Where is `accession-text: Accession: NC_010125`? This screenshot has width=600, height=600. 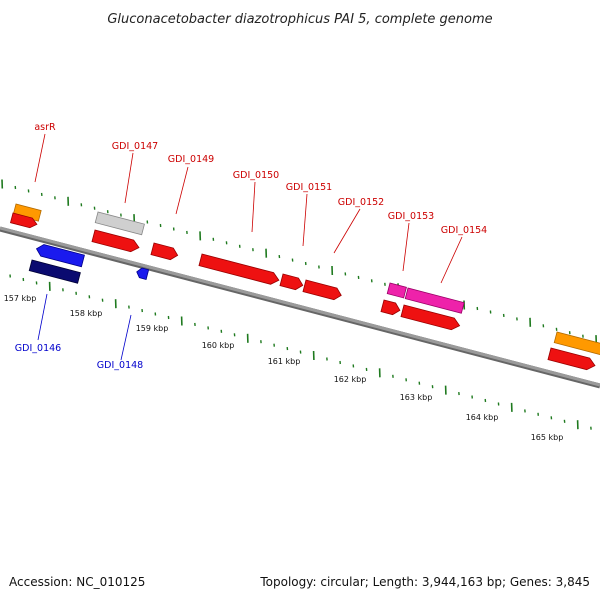
accession-text: Accession: NC_010125 is located at coordinates (77, 582).